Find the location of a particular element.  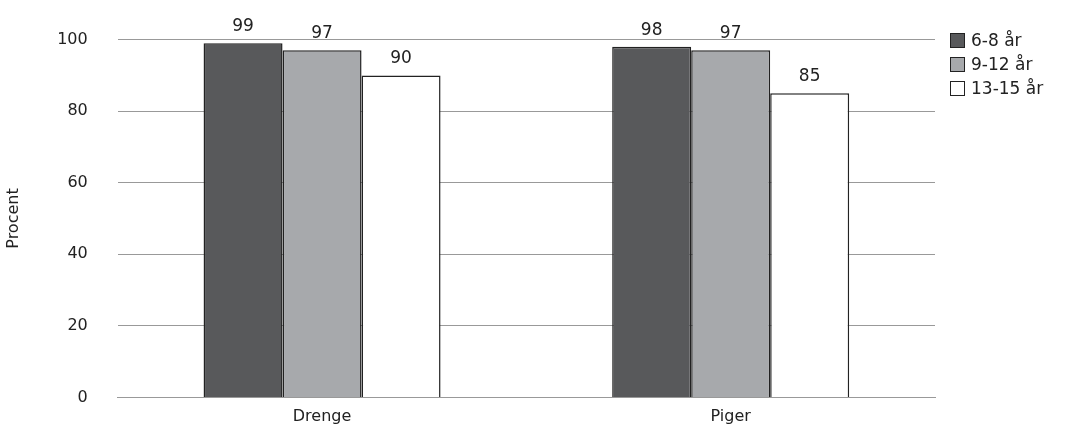

y-tick-label: 60 is located at coordinates (77, 181).